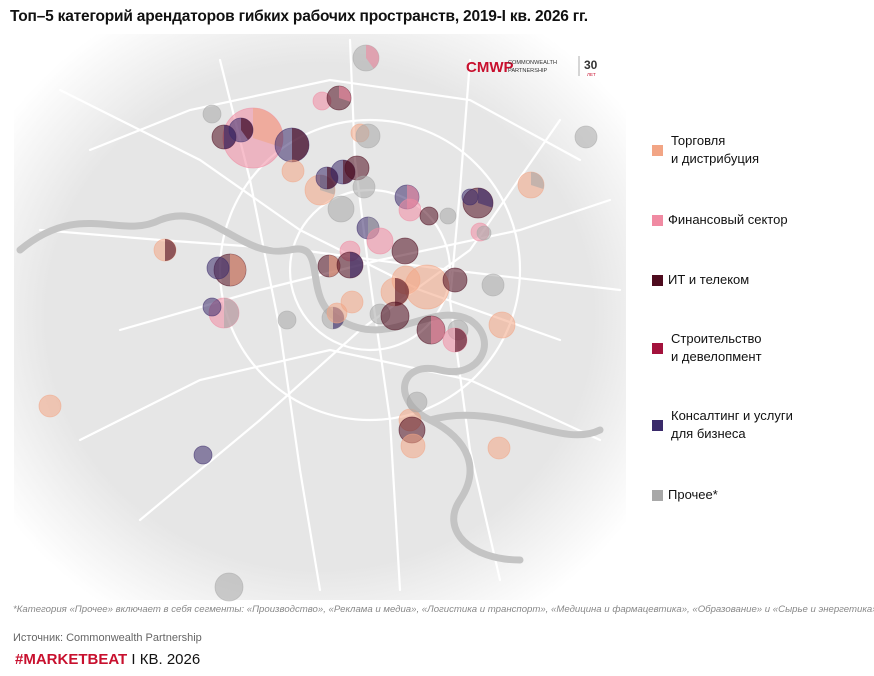 The height and width of the screenshot is (676, 874). I want to click on legend-label-line: ИТ и телеком, so click(709, 279).